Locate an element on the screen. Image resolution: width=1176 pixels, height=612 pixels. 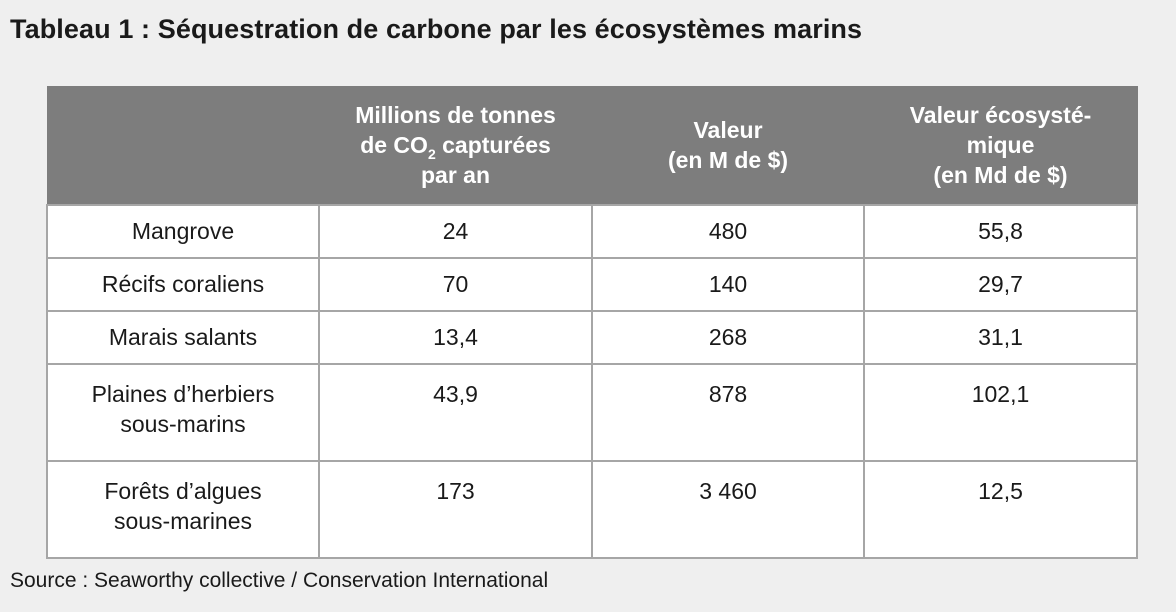
cell-valeur-eco: 102,1 is located at coordinates (1000, 412).